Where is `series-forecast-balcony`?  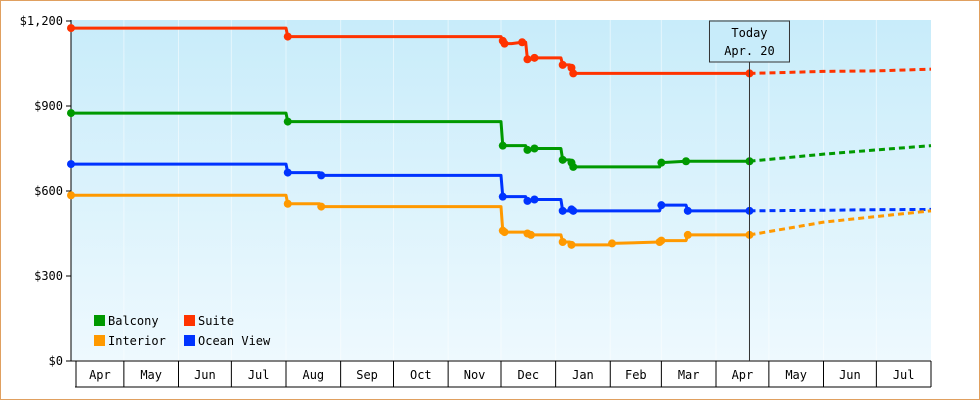
series-forecast-balcony is located at coordinates (840, 153).